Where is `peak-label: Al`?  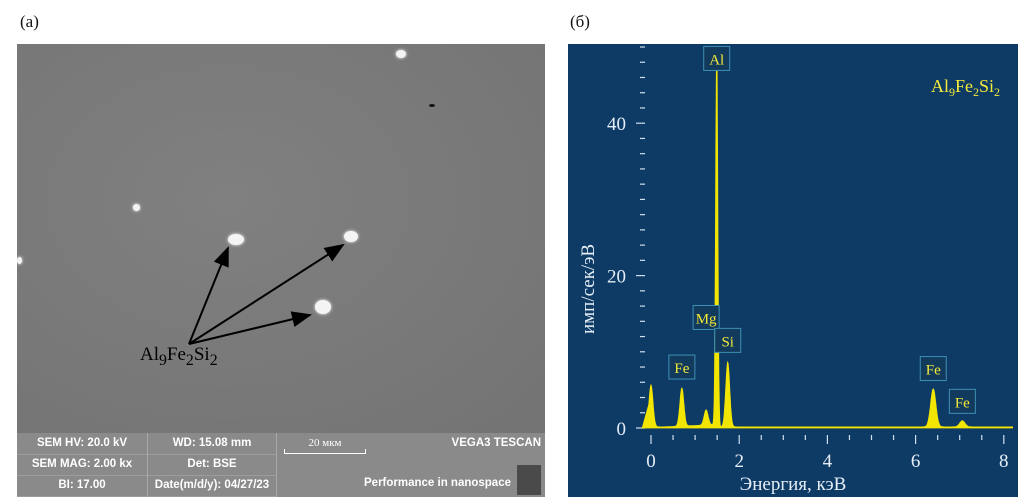
peak-label: Al is located at coordinates (716, 60).